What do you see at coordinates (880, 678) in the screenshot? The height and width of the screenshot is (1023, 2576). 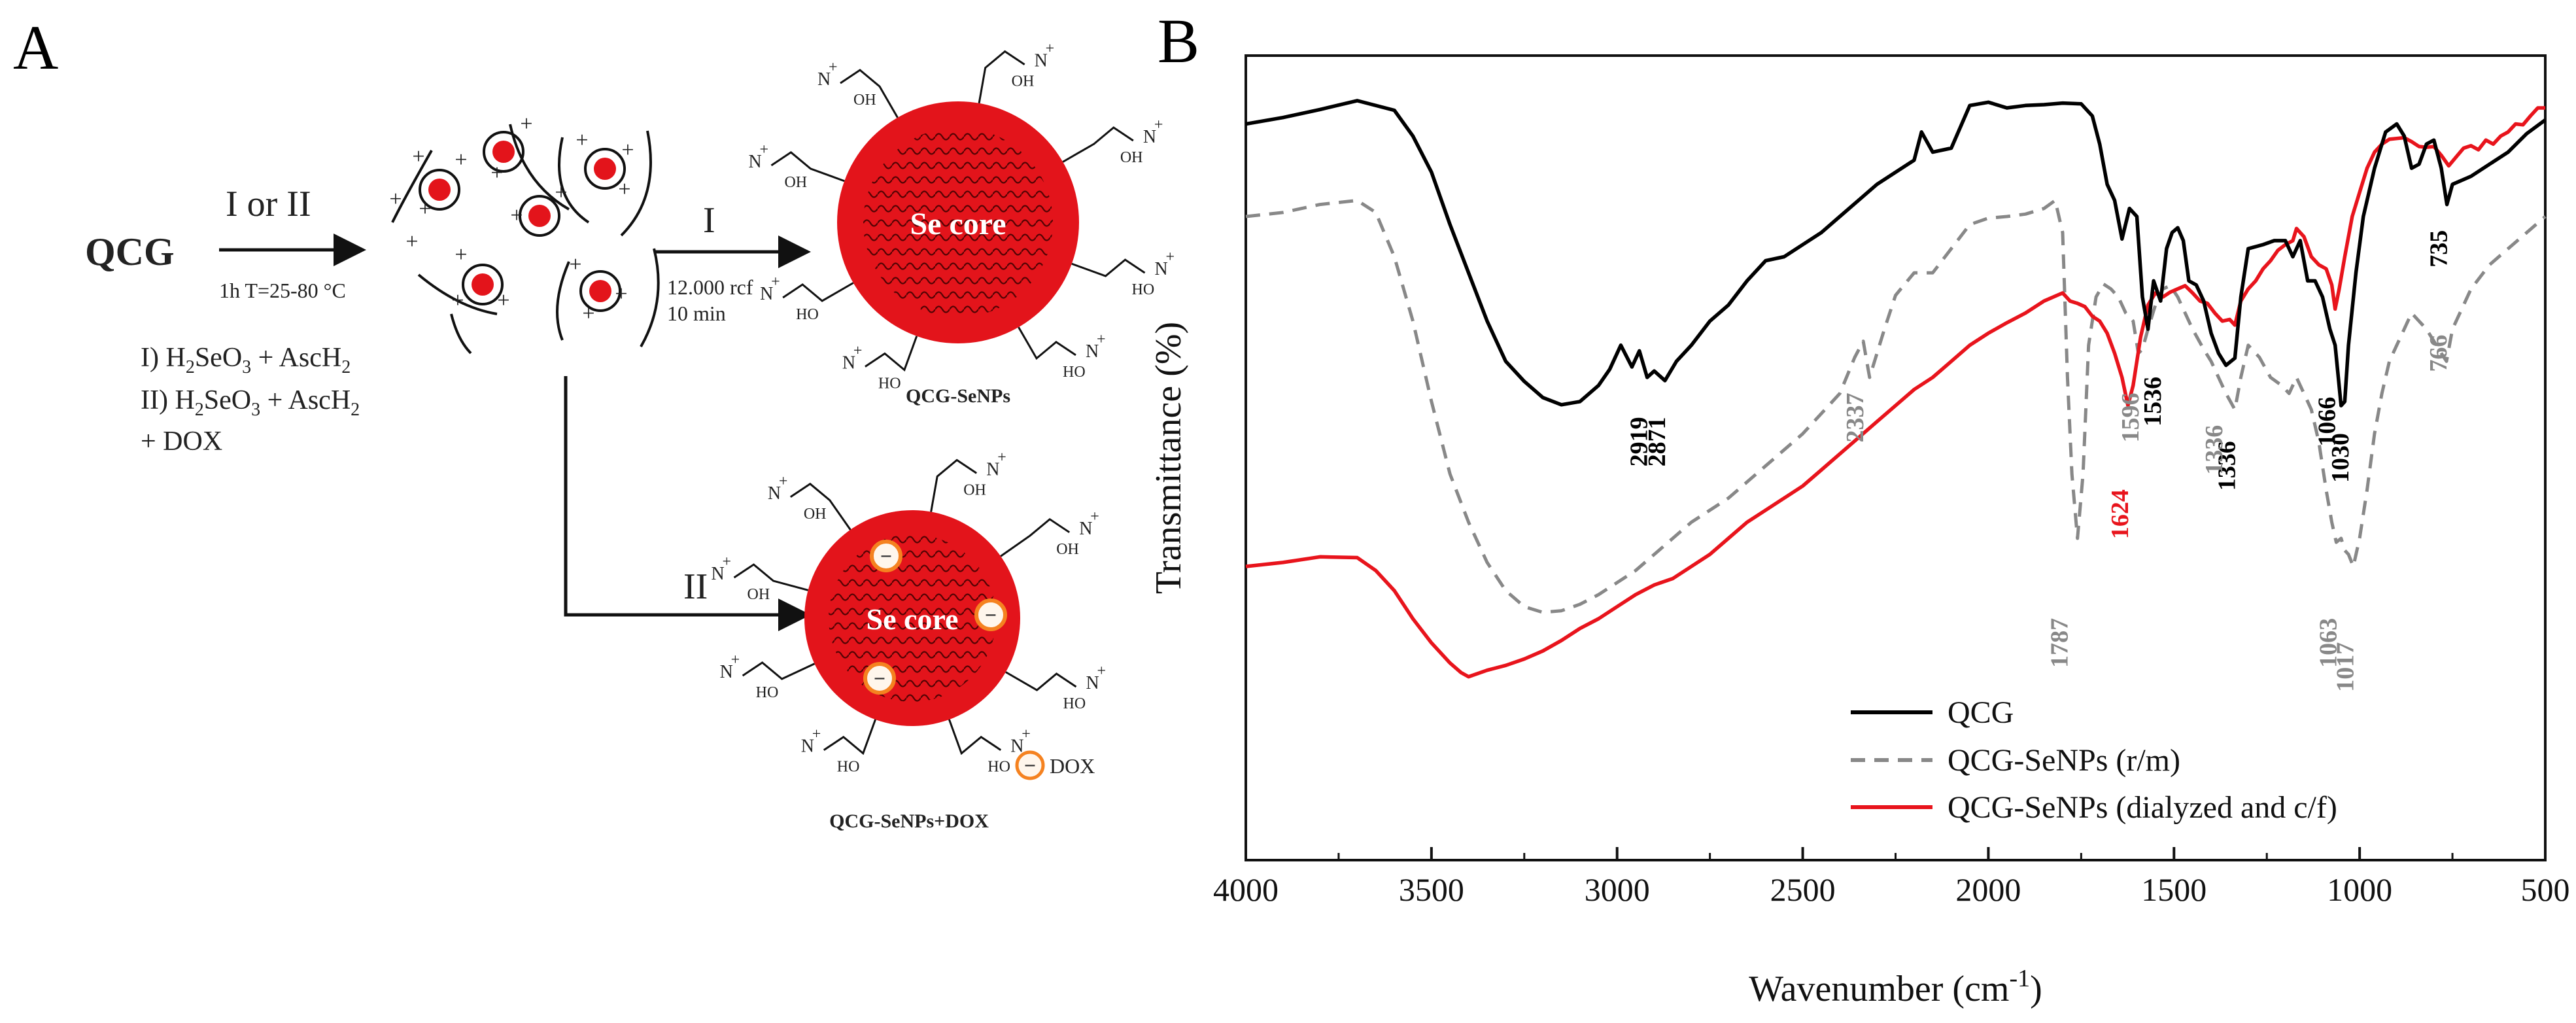 I see `dox-molecule` at bounding box center [880, 678].